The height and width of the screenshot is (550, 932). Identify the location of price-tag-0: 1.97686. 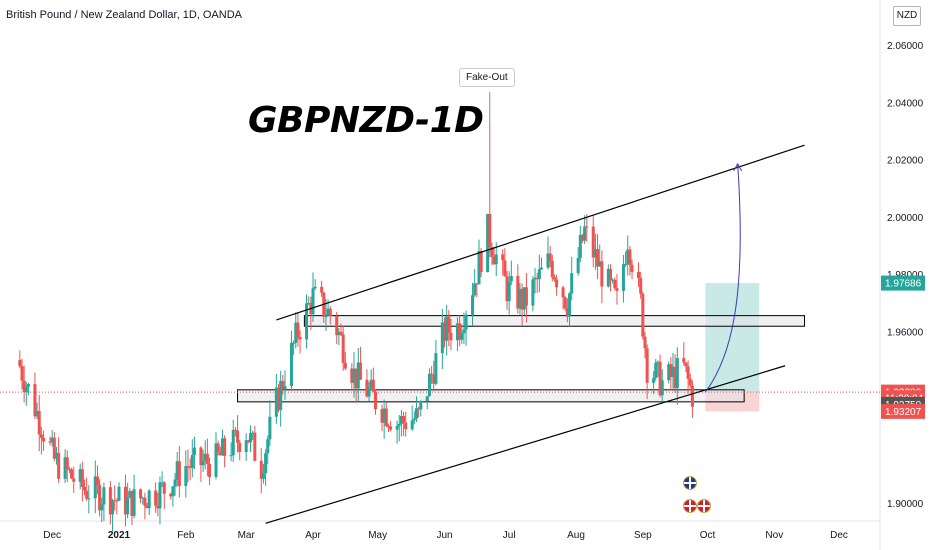
(903, 284).